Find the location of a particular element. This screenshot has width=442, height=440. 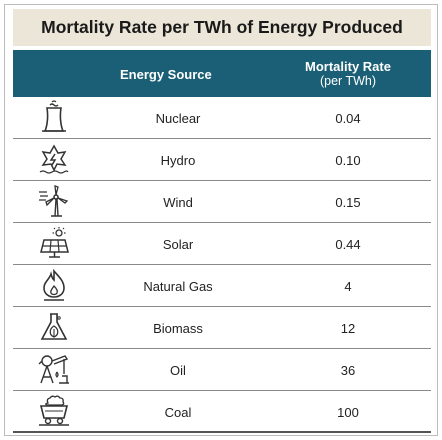

table-row: Nuclear 0.04 is located at coordinates (222, 118).